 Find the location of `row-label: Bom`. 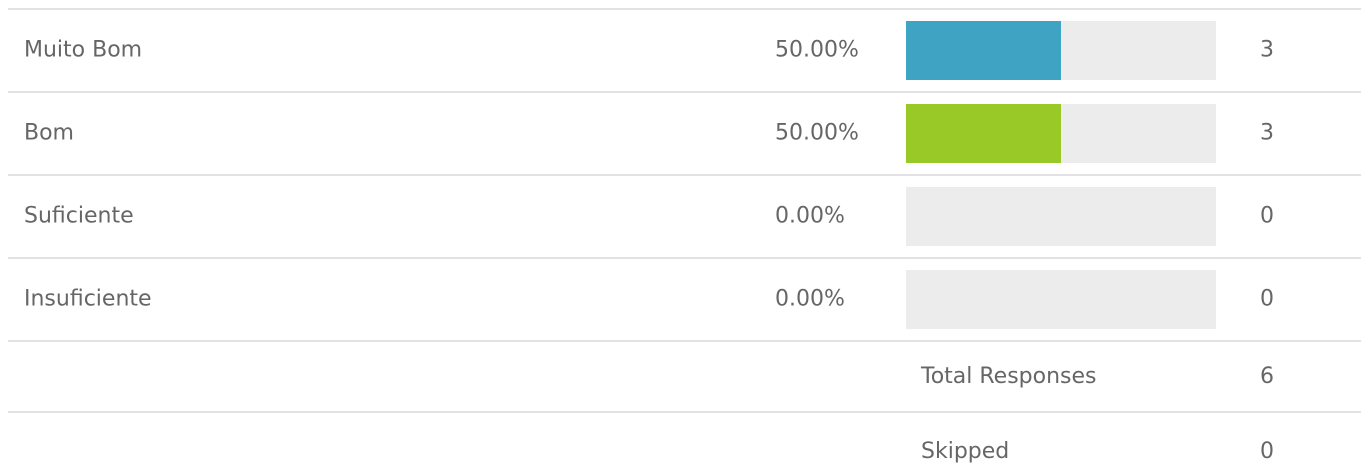

row-label: Bom is located at coordinates (49, 133).